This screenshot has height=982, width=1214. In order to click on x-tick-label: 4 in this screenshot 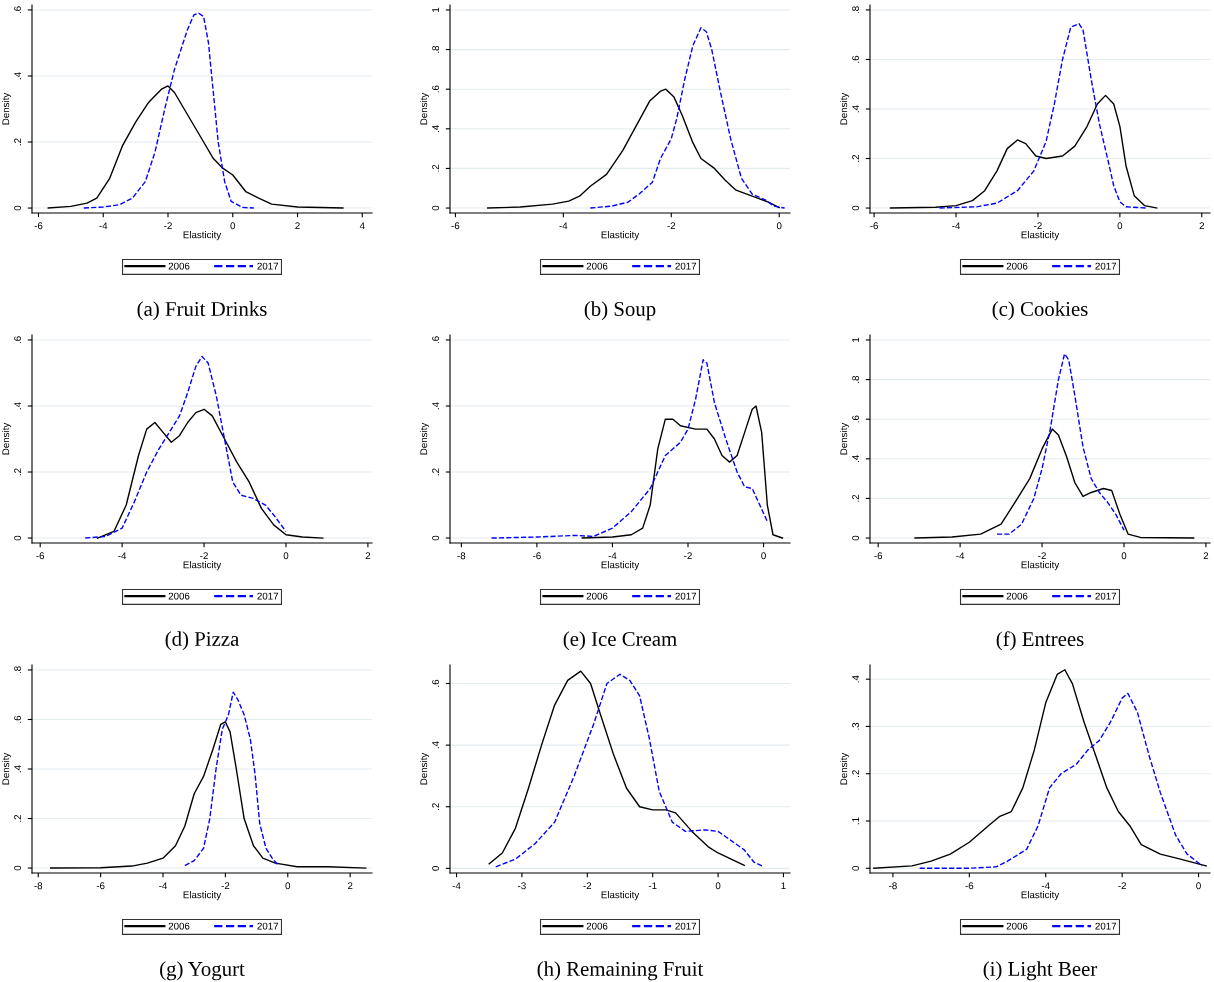, I will do `click(362, 226)`.